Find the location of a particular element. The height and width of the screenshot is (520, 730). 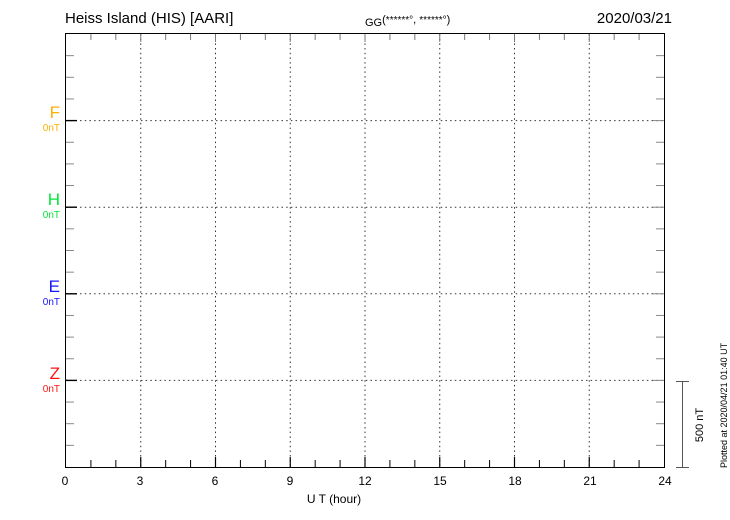

x-major-ticks-bottom is located at coordinates (365, 462).